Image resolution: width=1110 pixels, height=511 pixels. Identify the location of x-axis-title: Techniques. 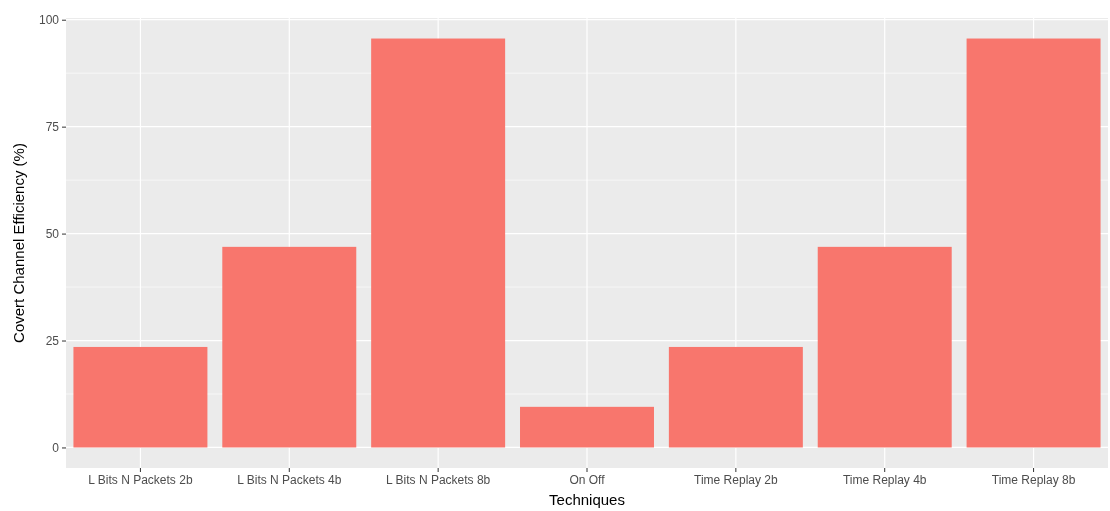
(587, 499).